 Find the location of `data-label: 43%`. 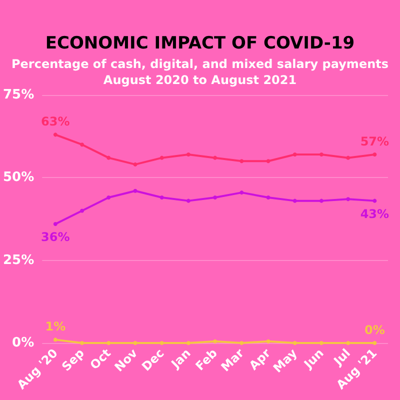

data-label: 43% is located at coordinates (375, 213).